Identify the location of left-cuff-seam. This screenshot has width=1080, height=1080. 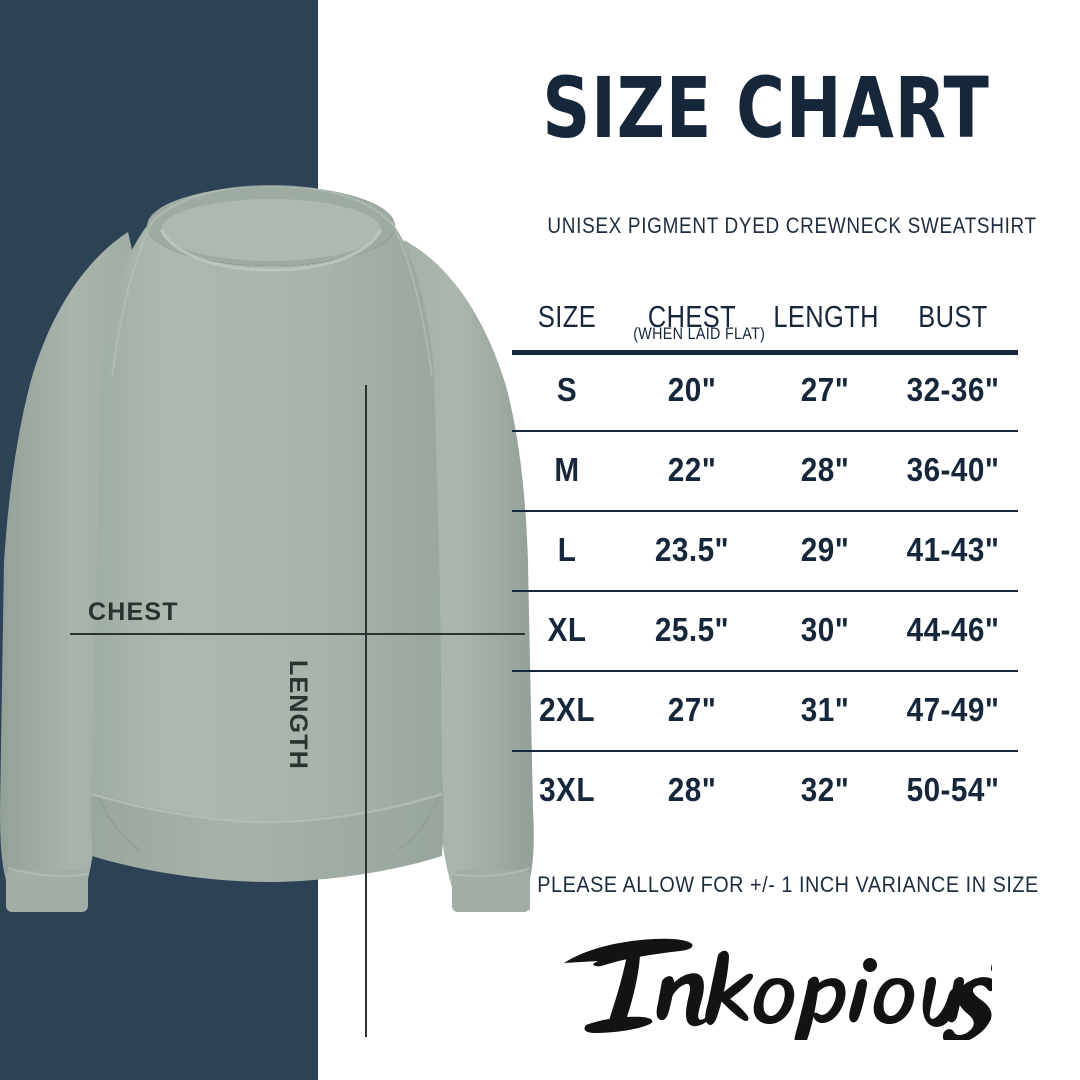
(48, 872).